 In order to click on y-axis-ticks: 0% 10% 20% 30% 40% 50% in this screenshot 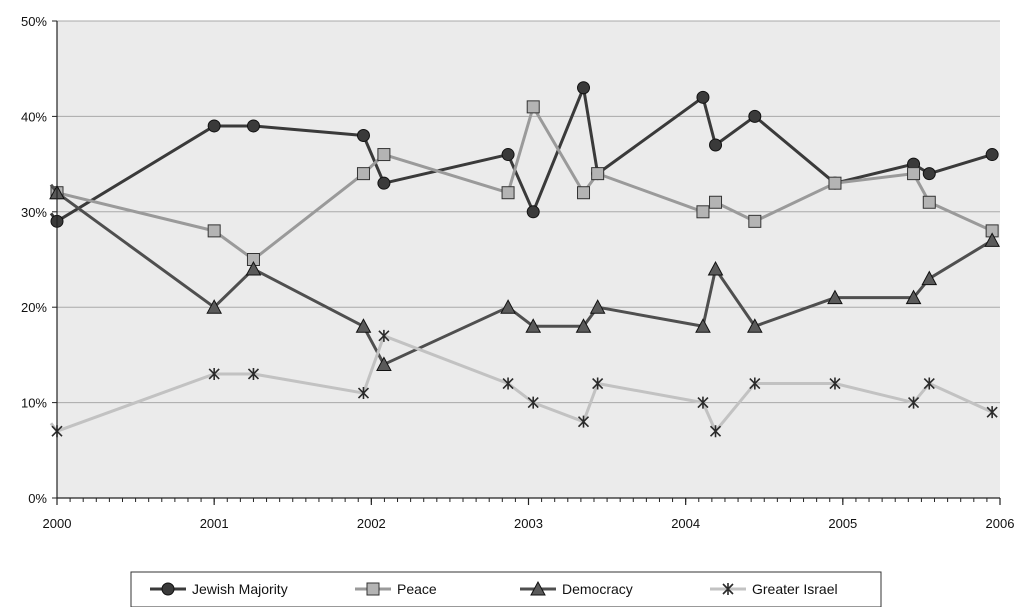, I will do `click(39, 260)`.